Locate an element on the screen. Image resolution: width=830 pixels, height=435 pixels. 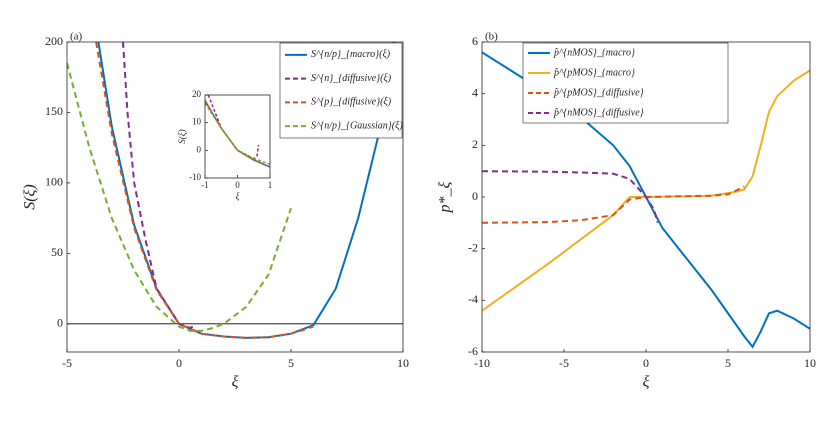
y-tick-label: -10 is located at coordinates (195, 177).